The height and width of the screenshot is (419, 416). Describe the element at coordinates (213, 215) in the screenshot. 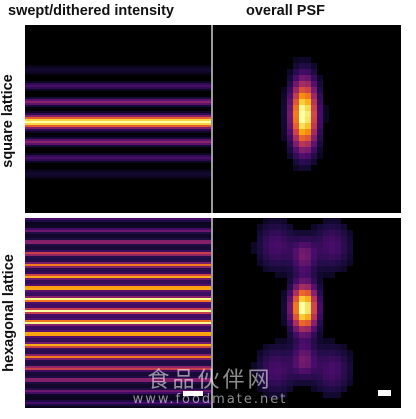

I see `row-divider` at that location.